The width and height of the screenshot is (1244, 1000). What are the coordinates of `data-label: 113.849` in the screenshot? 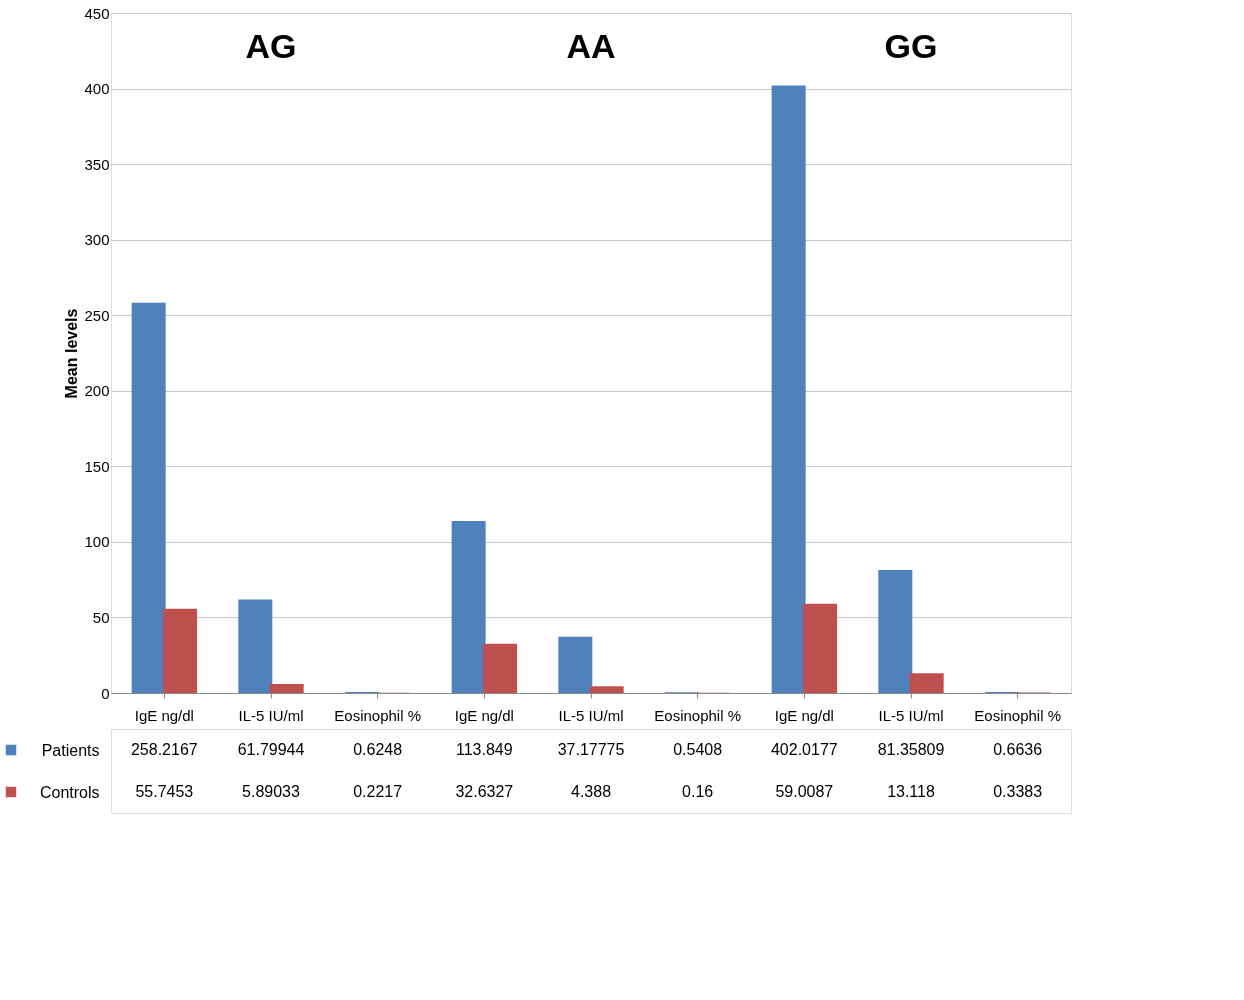 It's located at (484, 749).